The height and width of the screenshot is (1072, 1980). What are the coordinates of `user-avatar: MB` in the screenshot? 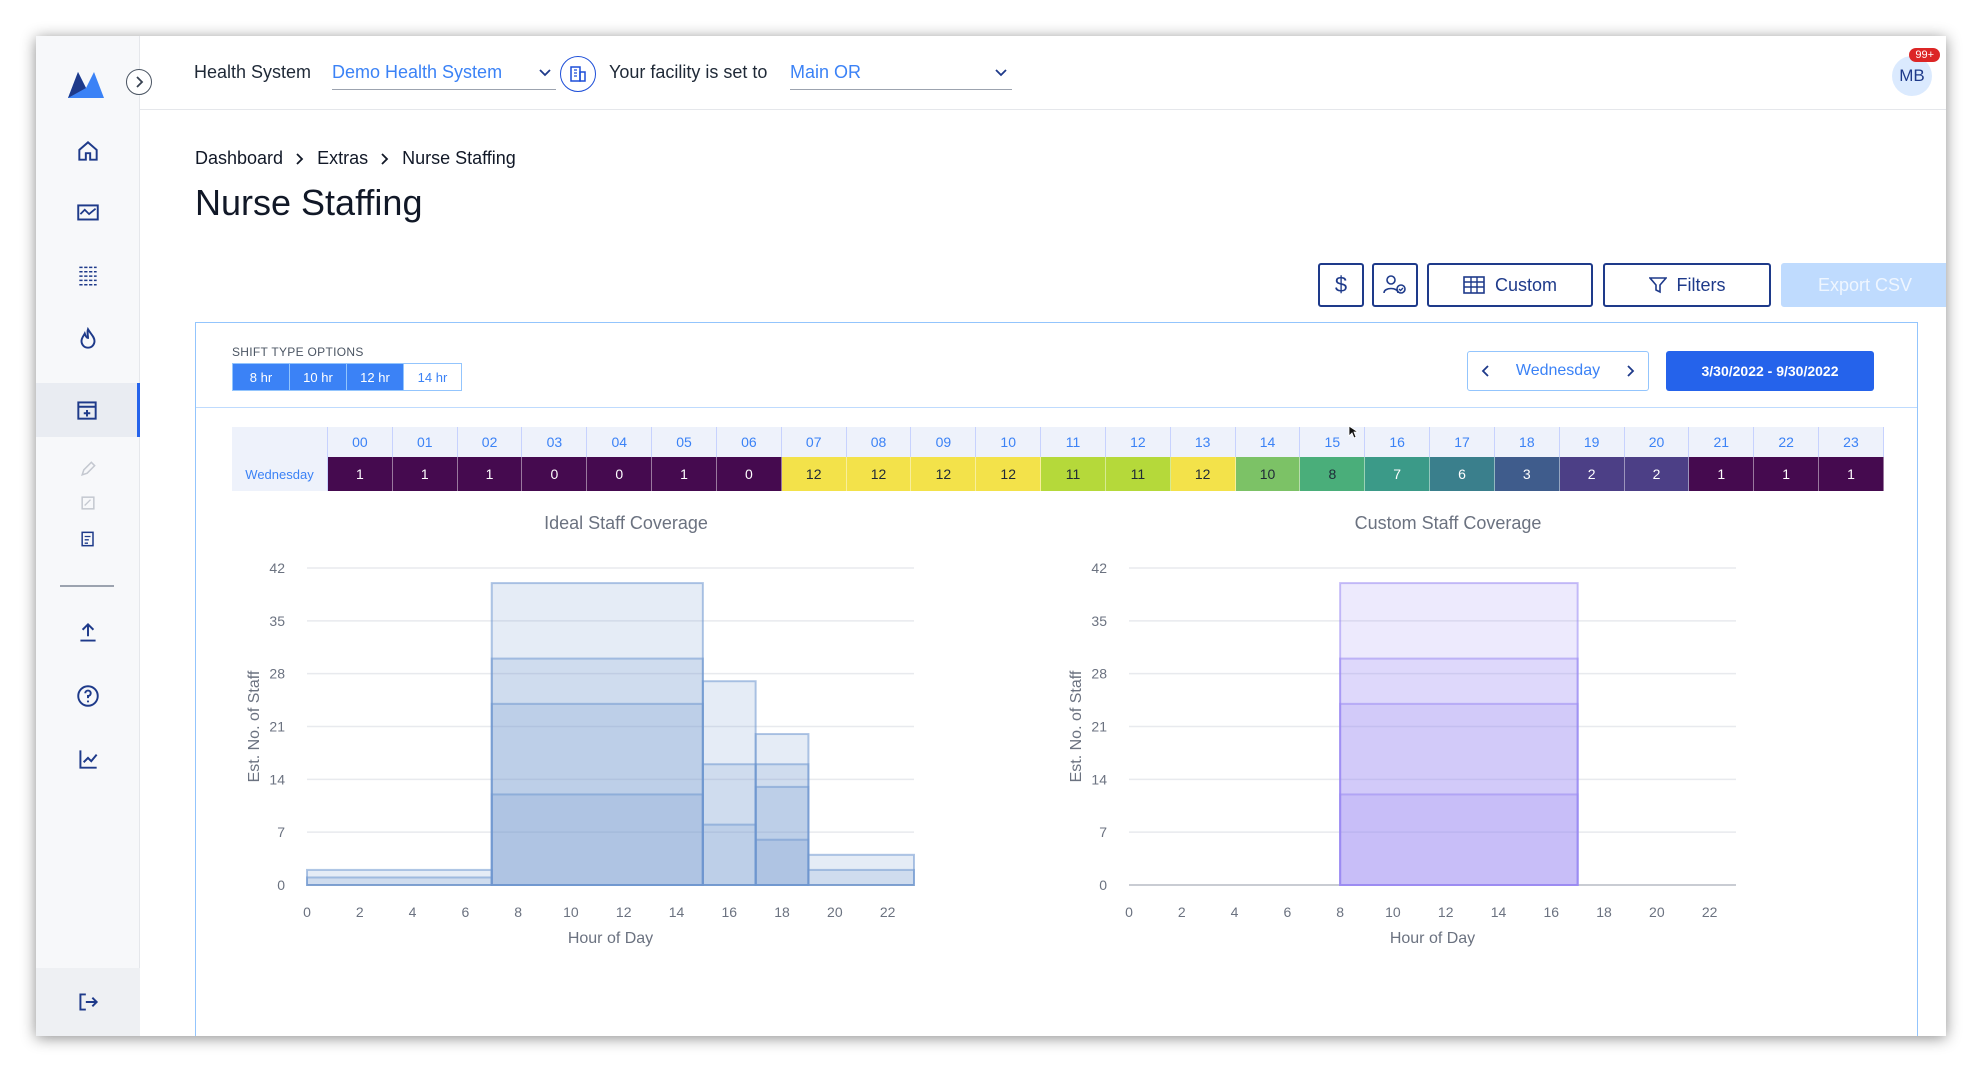 It's located at (1912, 76).